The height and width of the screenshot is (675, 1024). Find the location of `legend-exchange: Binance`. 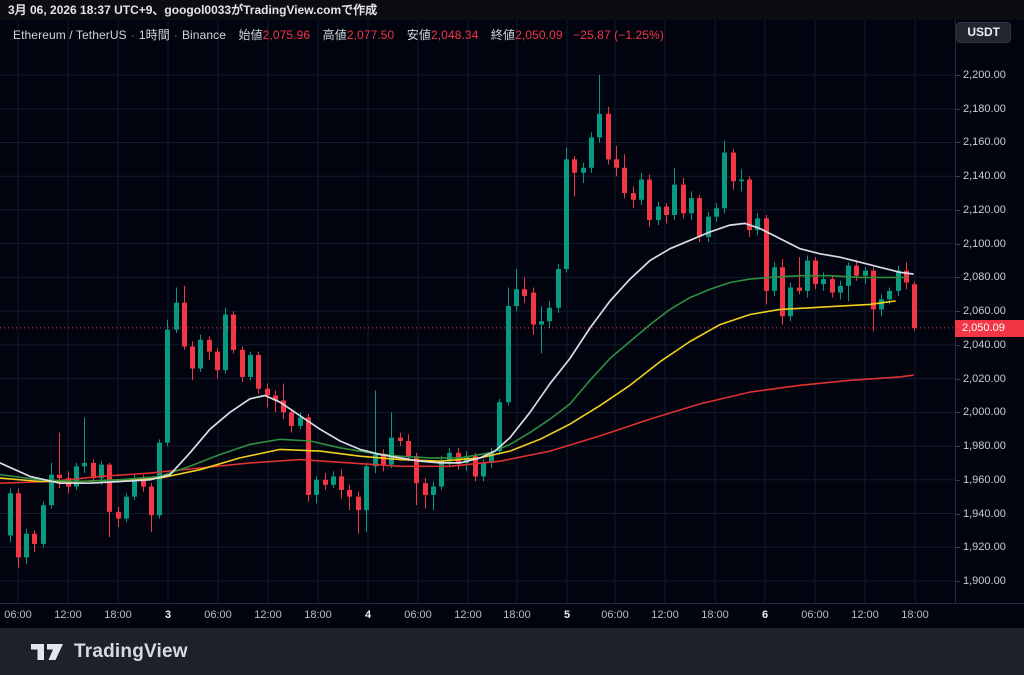

legend-exchange: Binance is located at coordinates (204, 35).